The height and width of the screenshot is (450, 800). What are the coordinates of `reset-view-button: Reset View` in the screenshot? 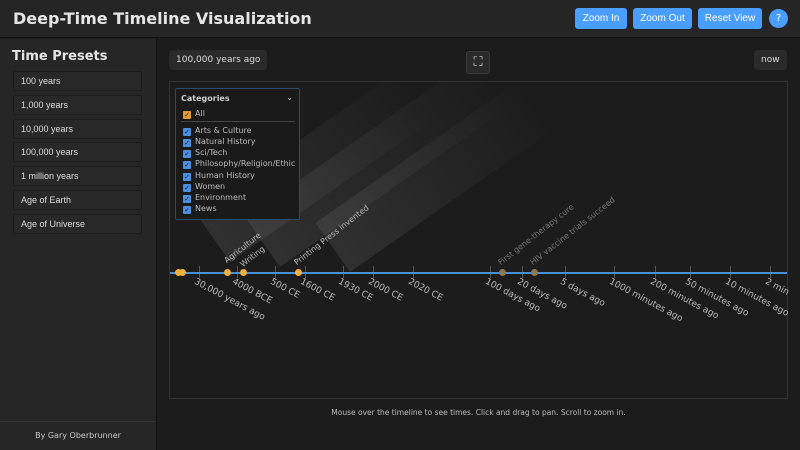 It's located at (730, 18).